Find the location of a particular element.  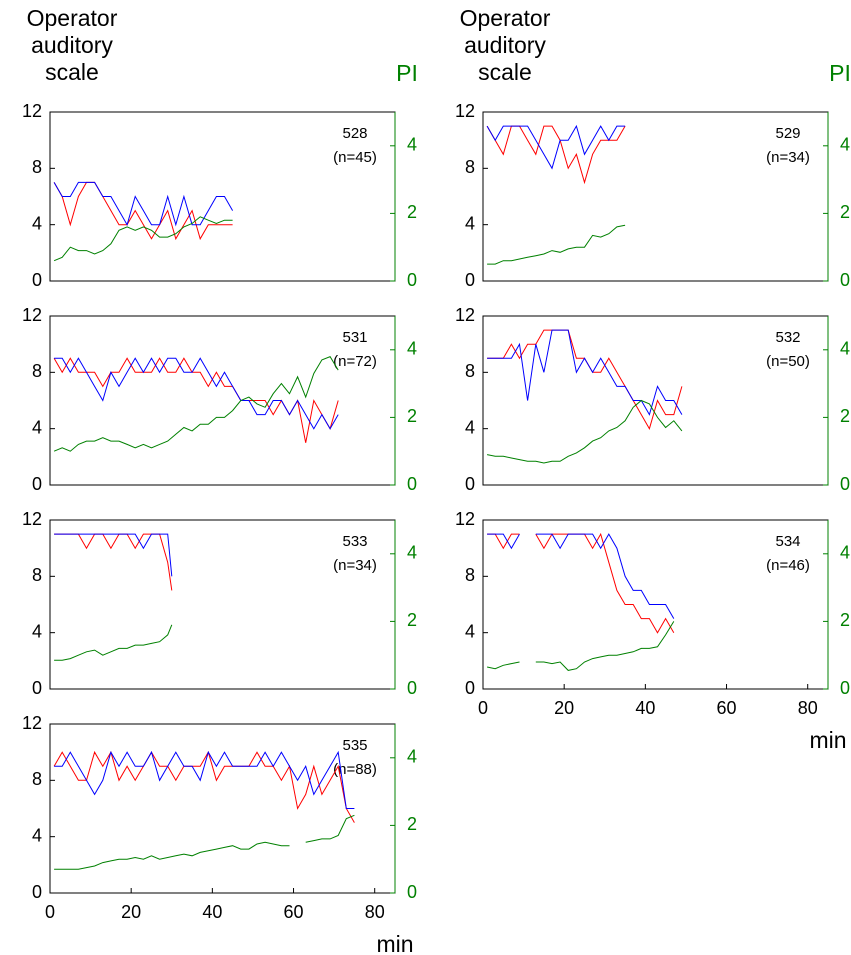

y-axis-label: Operator is located at coordinates (72, 18).